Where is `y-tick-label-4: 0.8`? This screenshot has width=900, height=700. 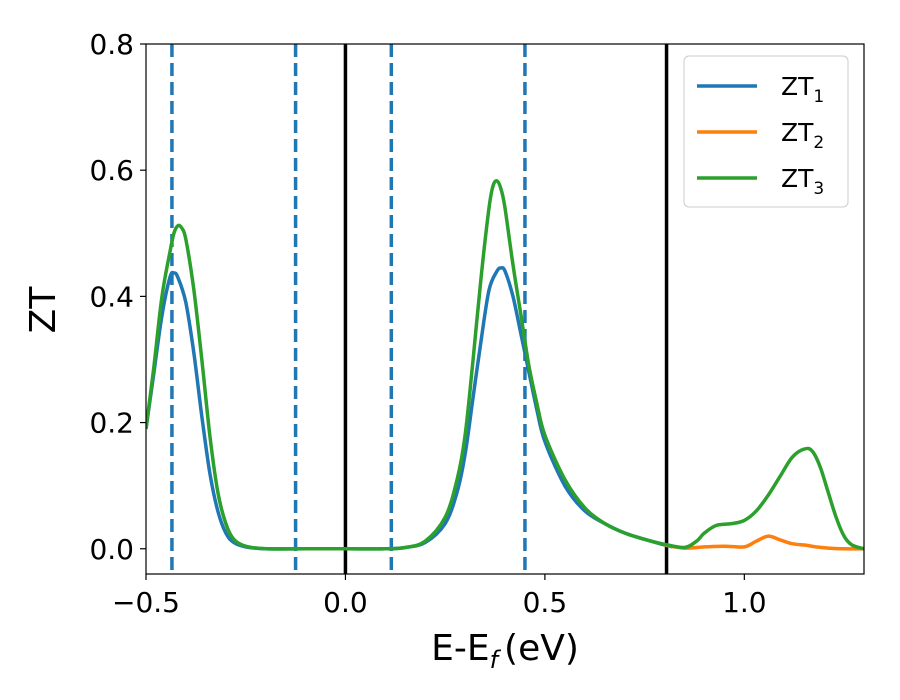 y-tick-label-4: 0.8 is located at coordinates (111, 44).